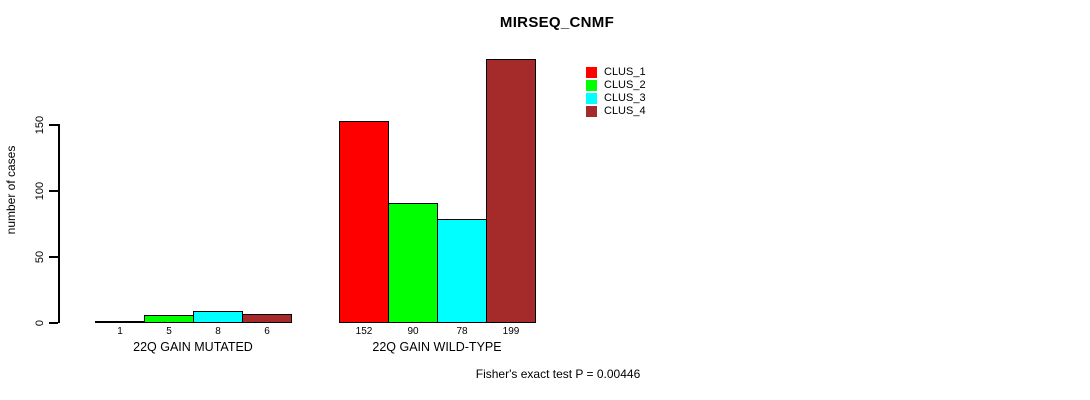  What do you see at coordinates (511, 331) in the screenshot?
I see `bar-value-label: 199` at bounding box center [511, 331].